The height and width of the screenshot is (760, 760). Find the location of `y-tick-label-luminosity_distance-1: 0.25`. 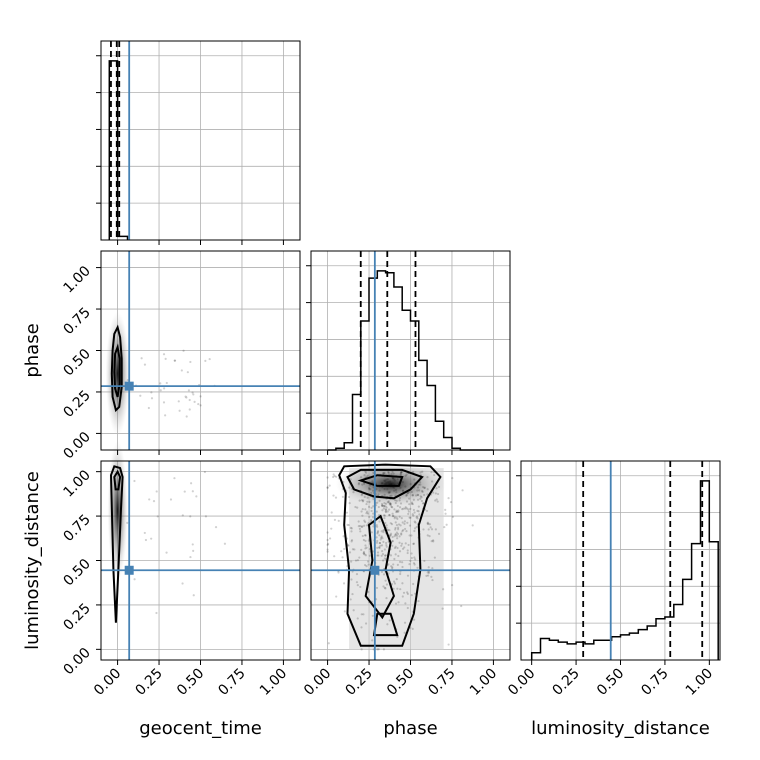

y-tick-label-luminosity_distance-1: 0.25 is located at coordinates (76, 616).